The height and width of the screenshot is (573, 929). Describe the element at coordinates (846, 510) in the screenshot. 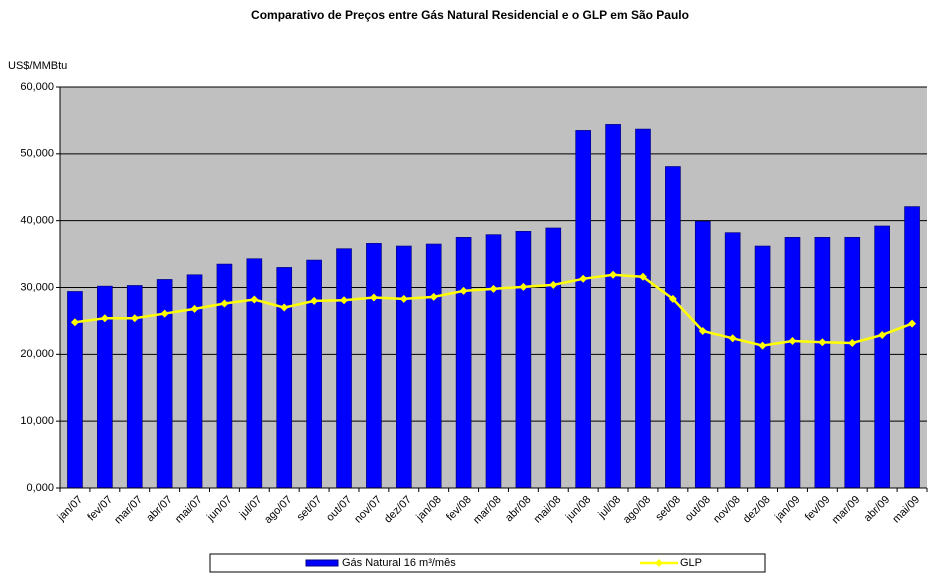

I see `x-tick-label: mar/09` at that location.